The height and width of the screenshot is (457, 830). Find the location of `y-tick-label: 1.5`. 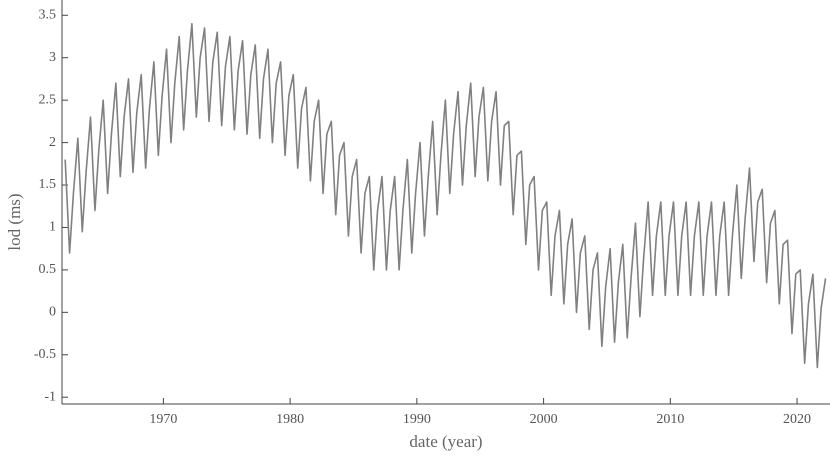

y-tick-label: 1.5 is located at coordinates (48, 184).